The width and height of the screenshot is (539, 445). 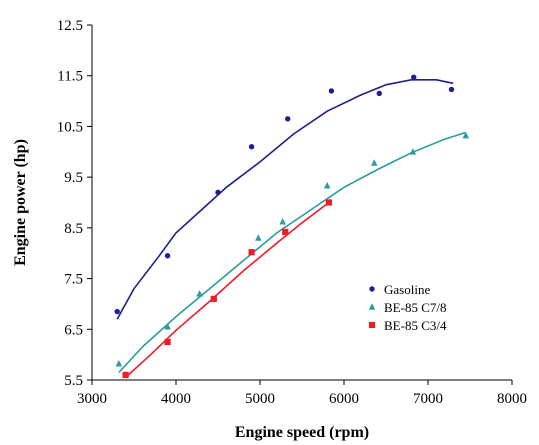 What do you see at coordinates (415, 307) in the screenshot?
I see `legend-label-be-85-c7-8: BE-85 C7/8` at bounding box center [415, 307].